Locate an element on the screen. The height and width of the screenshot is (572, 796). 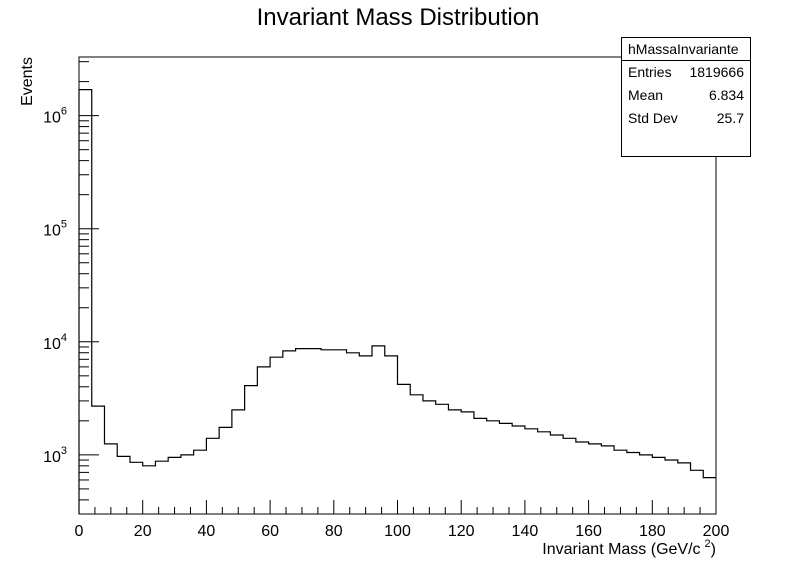
stats-label: Entries is located at coordinates (650, 72).